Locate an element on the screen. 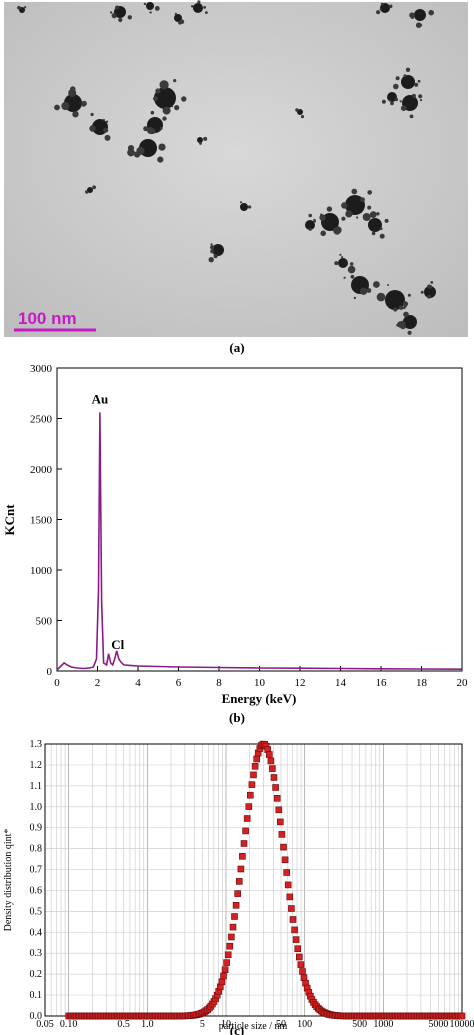 This screenshot has height=1035, width=474. x-tick-label: 100 is located at coordinates (304, 1024).